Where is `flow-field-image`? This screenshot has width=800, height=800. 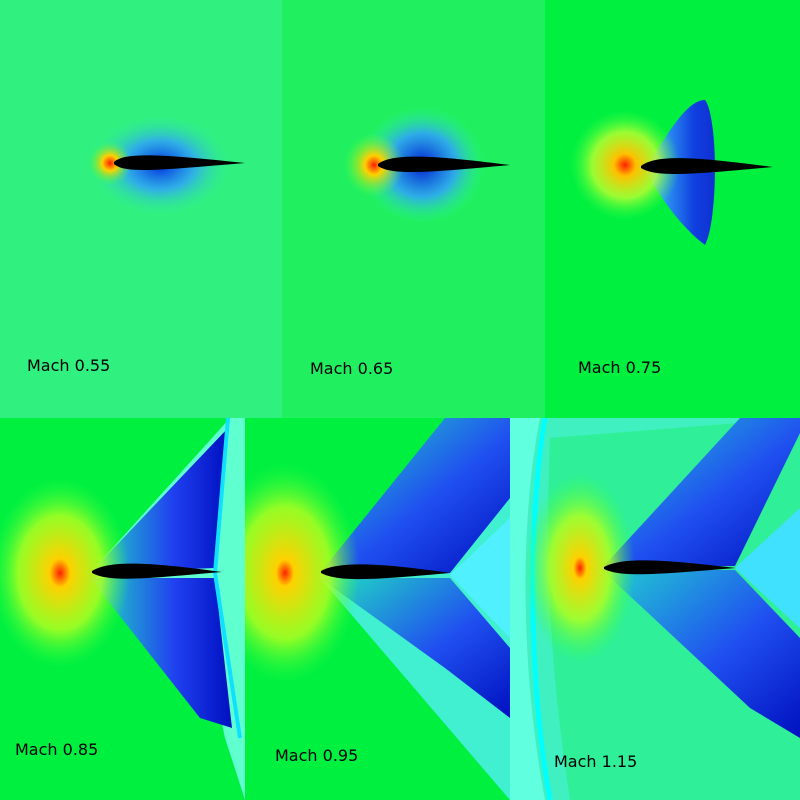
flow-field-image is located at coordinates (122, 609).